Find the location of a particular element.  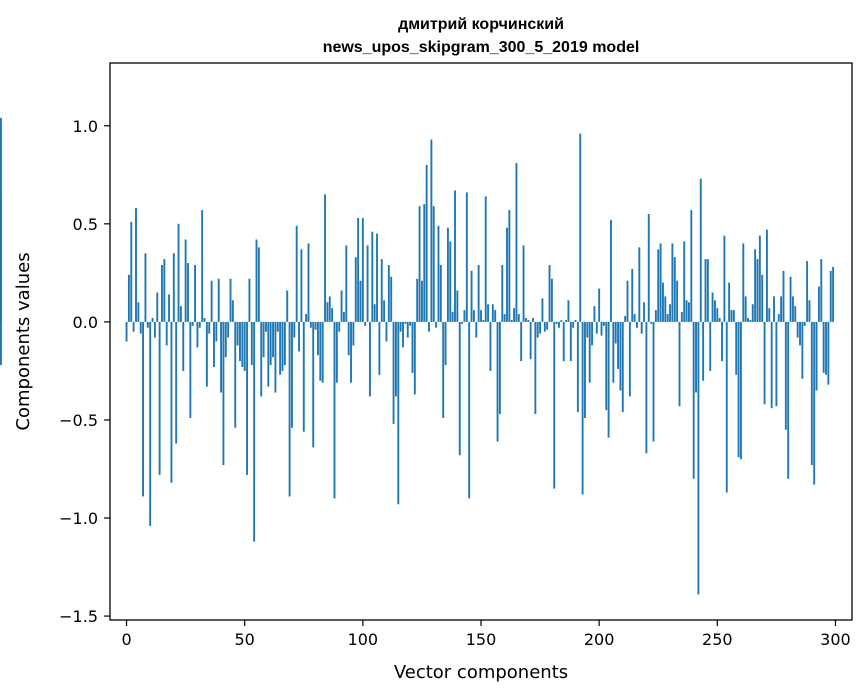

chart-subtitle: news_upos_skipgram_300_5_2019 model is located at coordinates (481, 47).